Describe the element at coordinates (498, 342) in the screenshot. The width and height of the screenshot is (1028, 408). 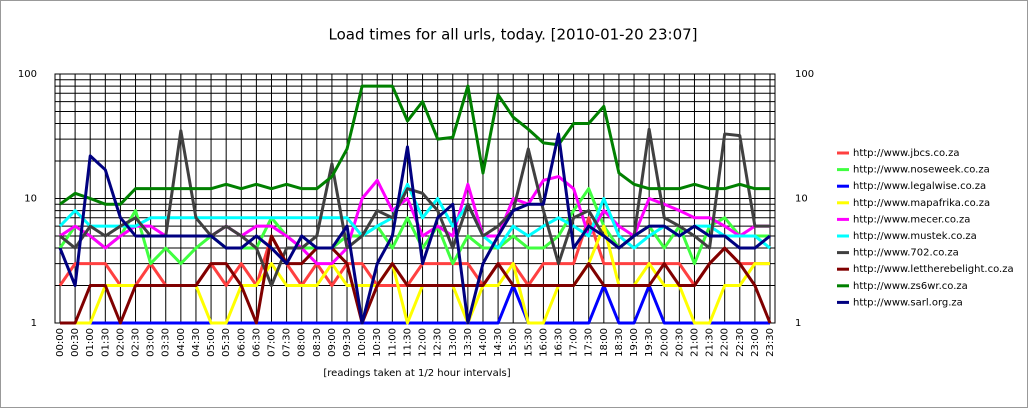
I see `x-tick-label: 14:30` at that location.